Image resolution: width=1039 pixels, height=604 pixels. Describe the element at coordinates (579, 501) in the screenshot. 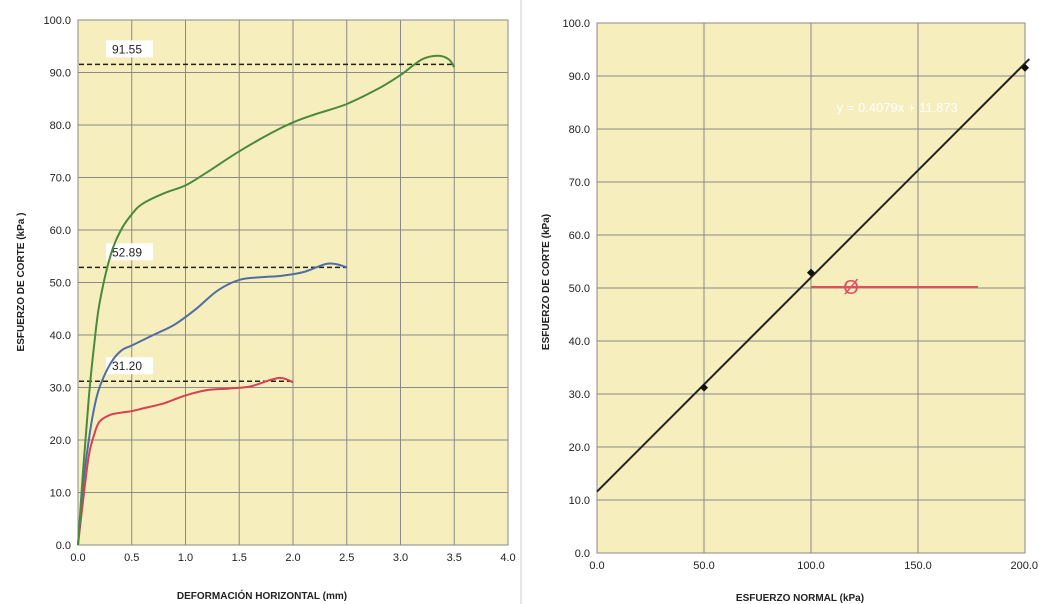

I see `right-y-tick-label: 10.0` at that location.